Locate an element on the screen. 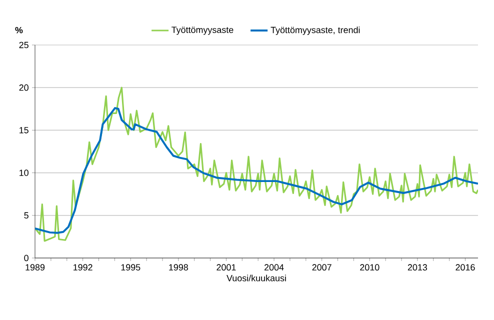 Image resolution: width=494 pixels, height=320 pixels. x-tick-label: 2004 is located at coordinates (274, 267).